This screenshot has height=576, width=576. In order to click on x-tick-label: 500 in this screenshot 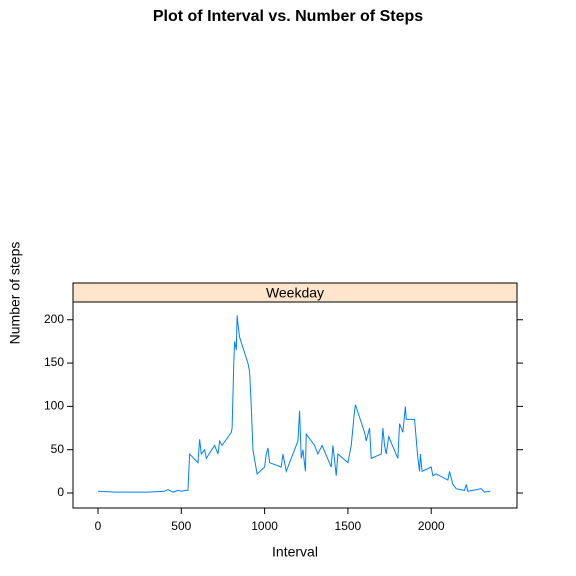, I will do `click(181, 526)`.